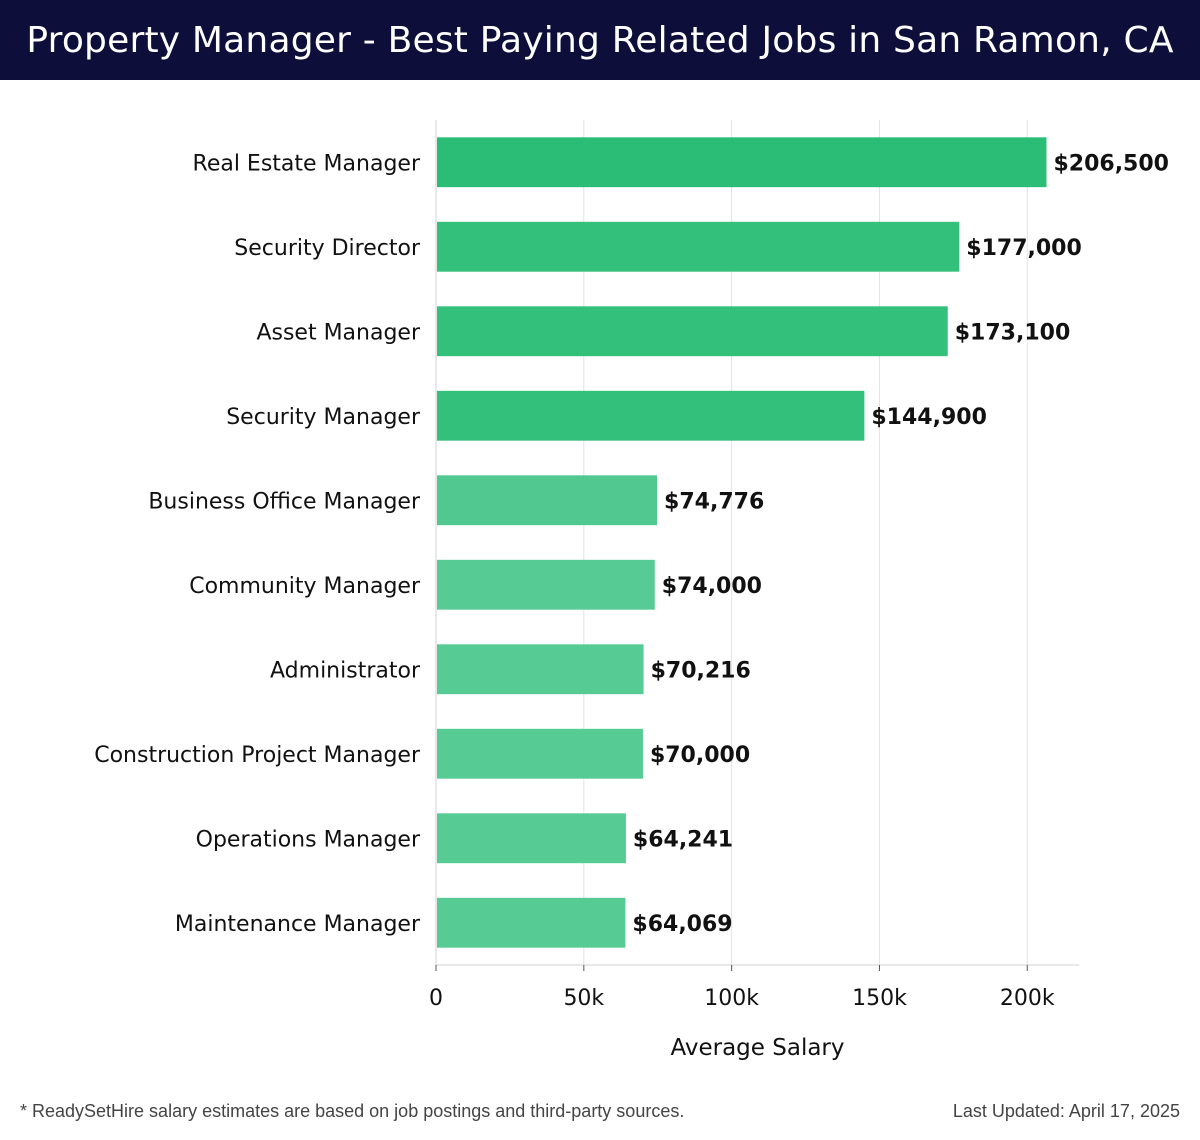 The image size is (1200, 1140). What do you see at coordinates (683, 839) in the screenshot?
I see `value-label: $64,241` at bounding box center [683, 839].